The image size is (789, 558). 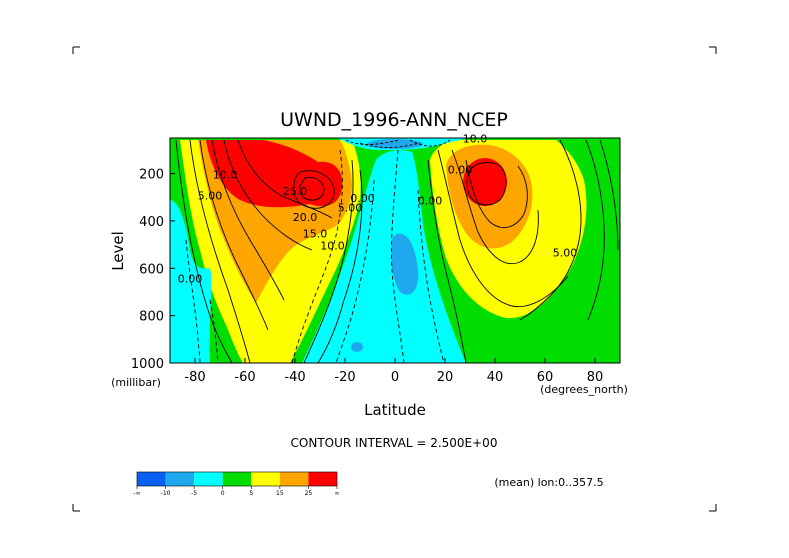 I want to click on polar-easterly-region, so click(x=191, y=281).